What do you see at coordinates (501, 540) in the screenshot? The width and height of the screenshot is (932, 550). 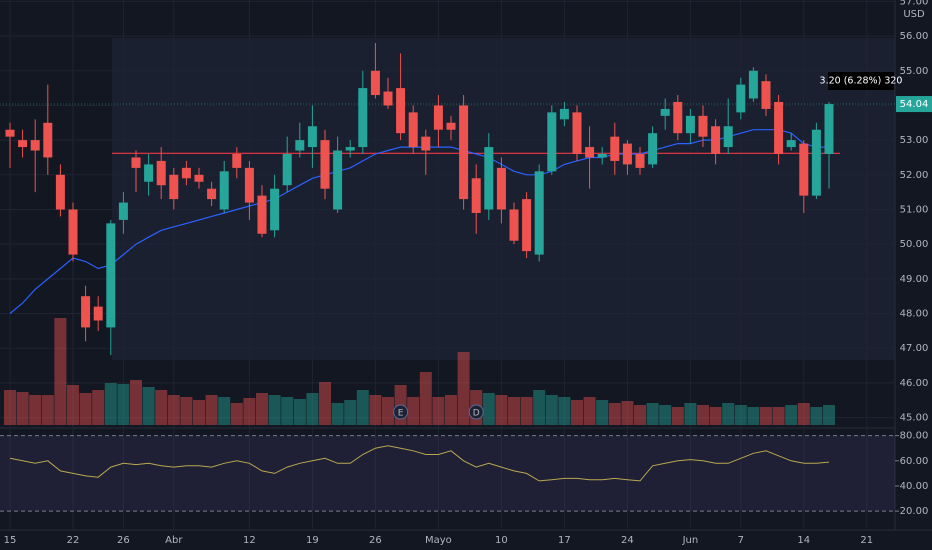 I see `x-tick-label: 10` at bounding box center [501, 540].